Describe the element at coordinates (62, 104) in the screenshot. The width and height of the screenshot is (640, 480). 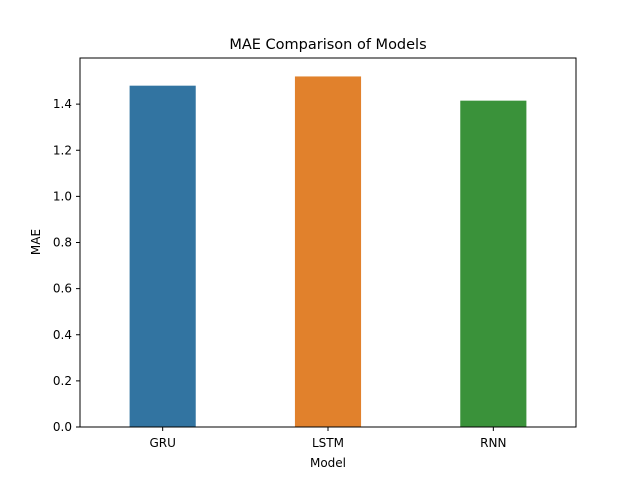
I see `y-tick-label: 1.4` at that location.